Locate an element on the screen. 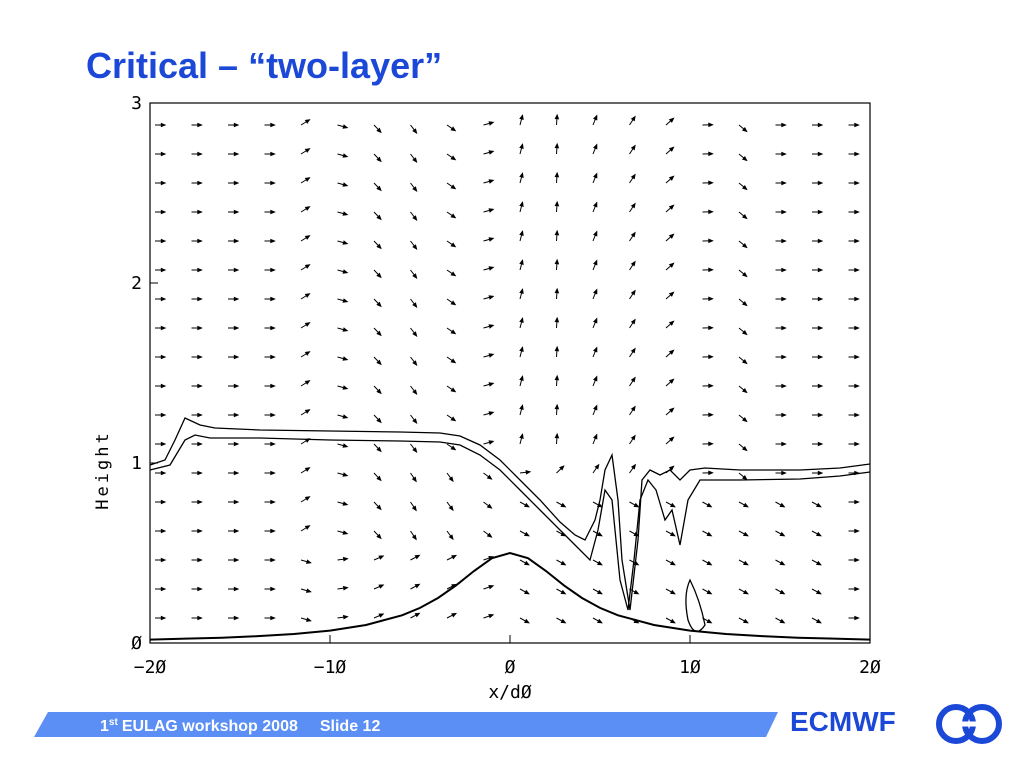  y-tick-label: 3 is located at coordinates (136, 103).